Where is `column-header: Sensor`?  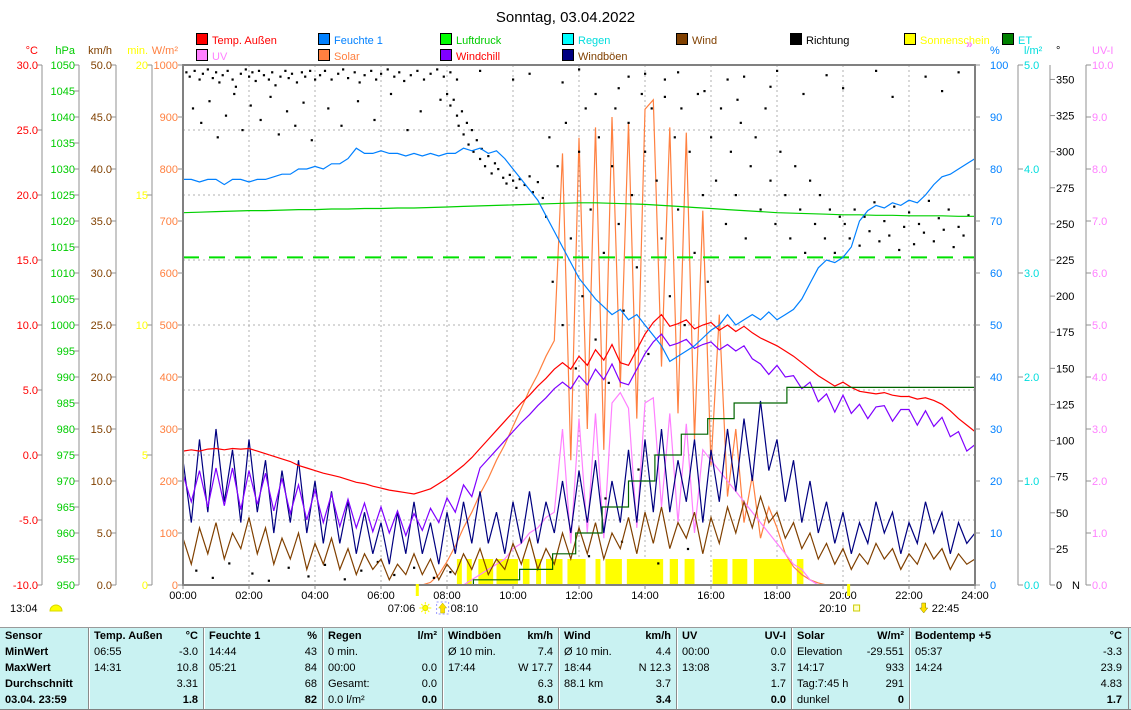 column-header: Sensor is located at coordinates (24, 636).